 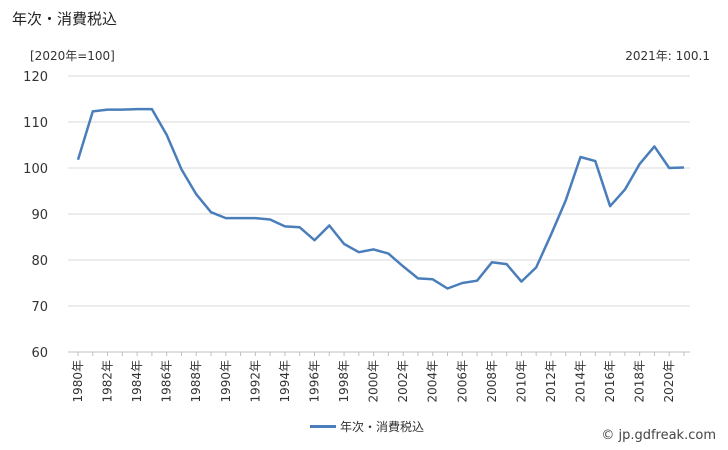 I want to click on latest-value-label: 2021年: 100.1, so click(x=667, y=56).